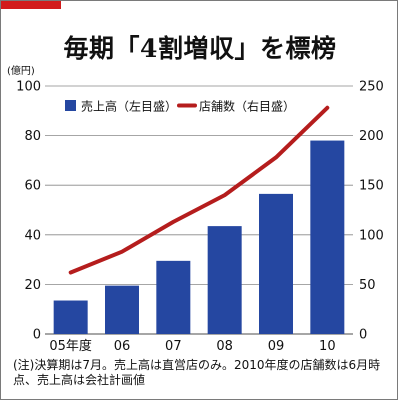 This screenshot has height=402, width=400. I want to click on x-tick-label: 07, so click(173, 346).